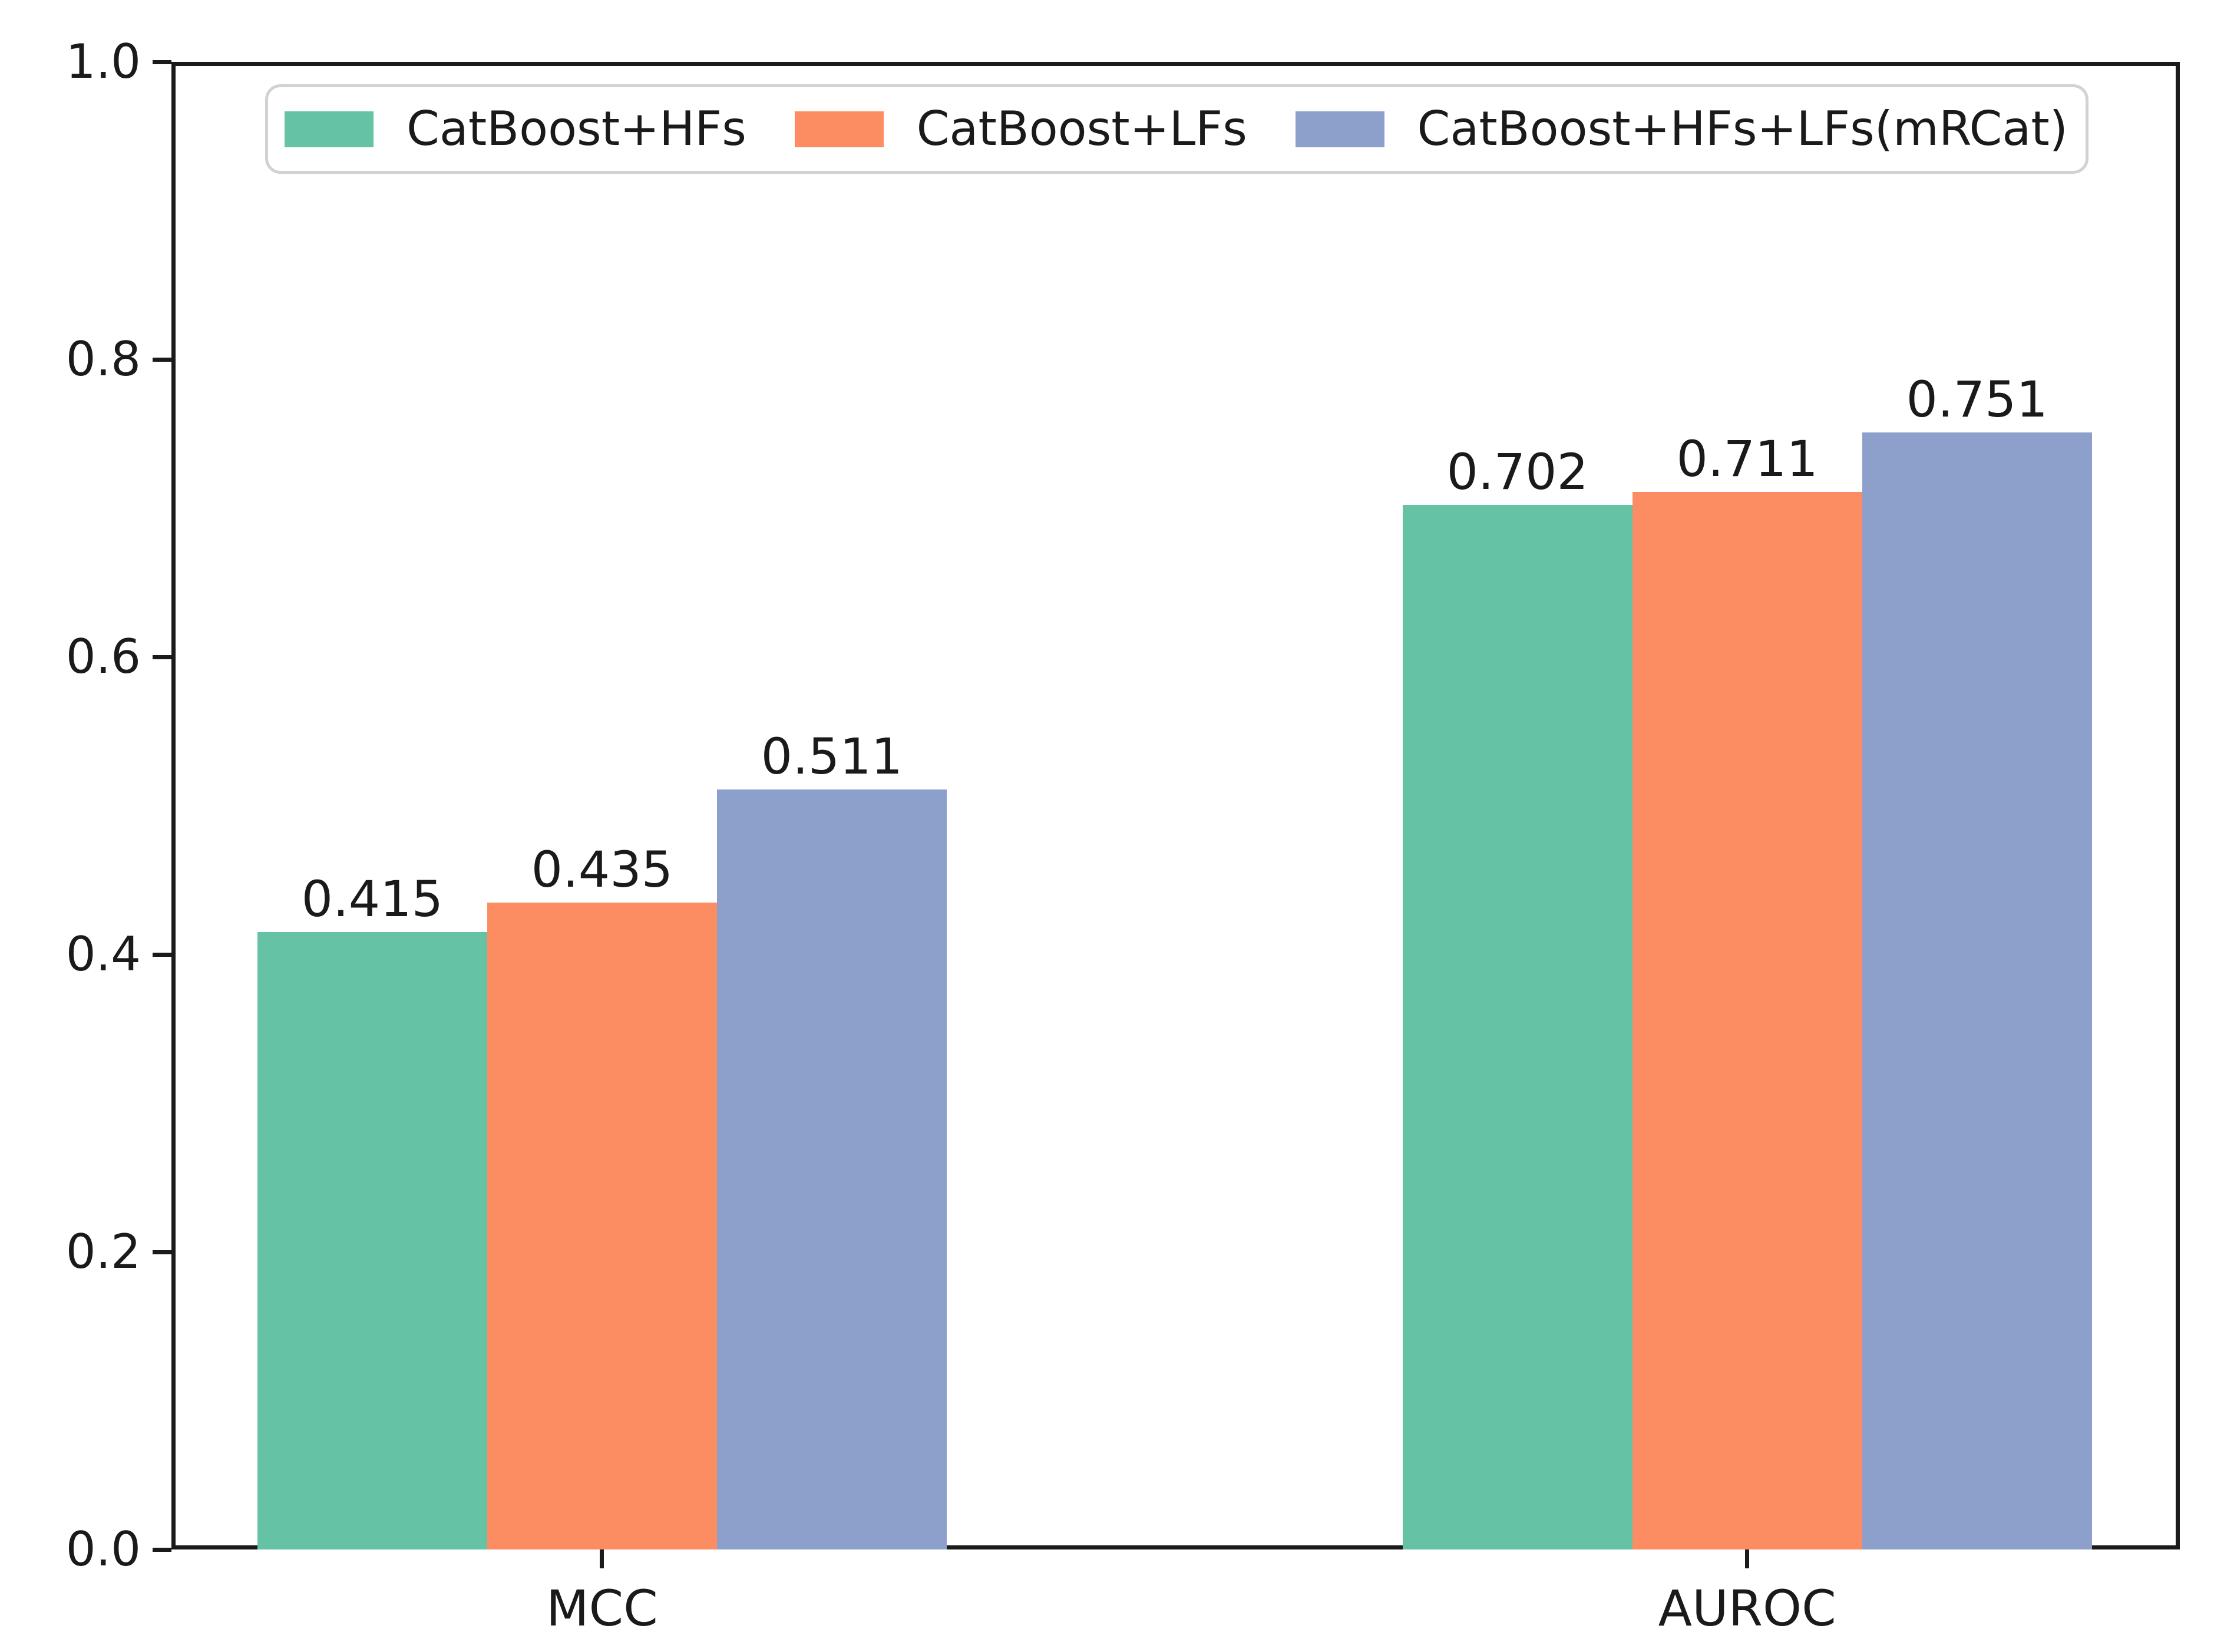 The image size is (2224, 1652). Describe the element at coordinates (1747, 1608) in the screenshot. I see `x-axis-category-label: AUROC` at that location.